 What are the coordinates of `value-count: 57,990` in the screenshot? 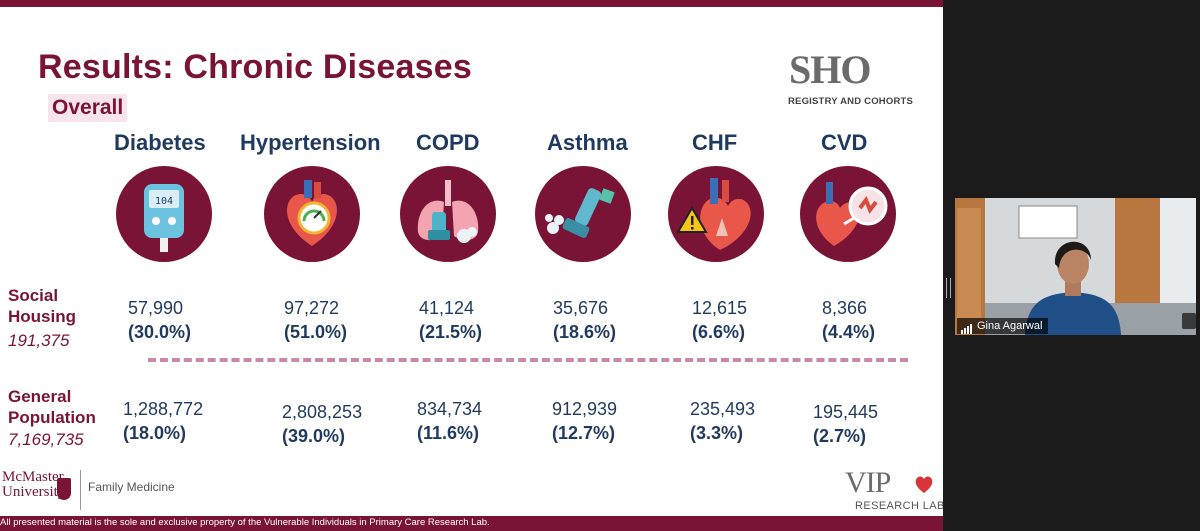 It's located at (156, 308).